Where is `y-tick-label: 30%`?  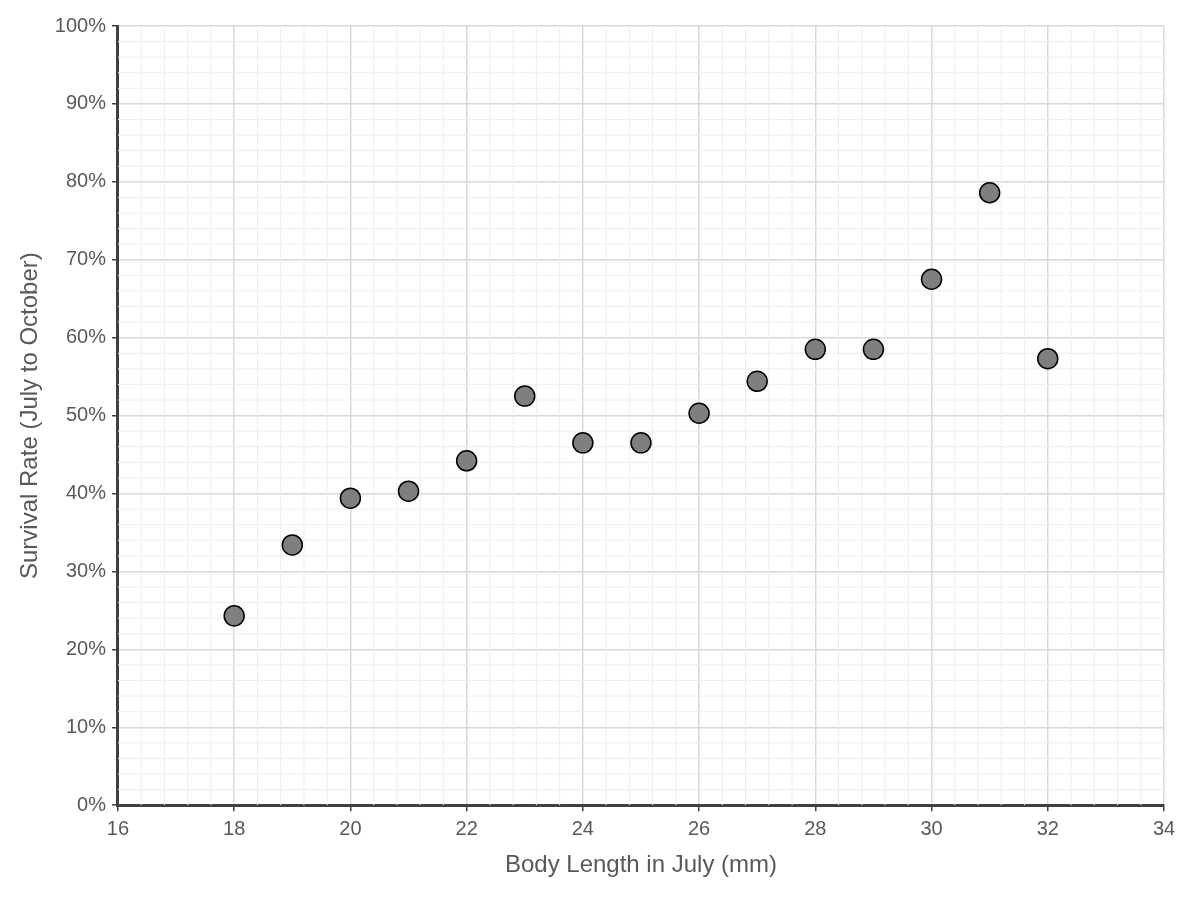 y-tick-label: 30% is located at coordinates (86, 569).